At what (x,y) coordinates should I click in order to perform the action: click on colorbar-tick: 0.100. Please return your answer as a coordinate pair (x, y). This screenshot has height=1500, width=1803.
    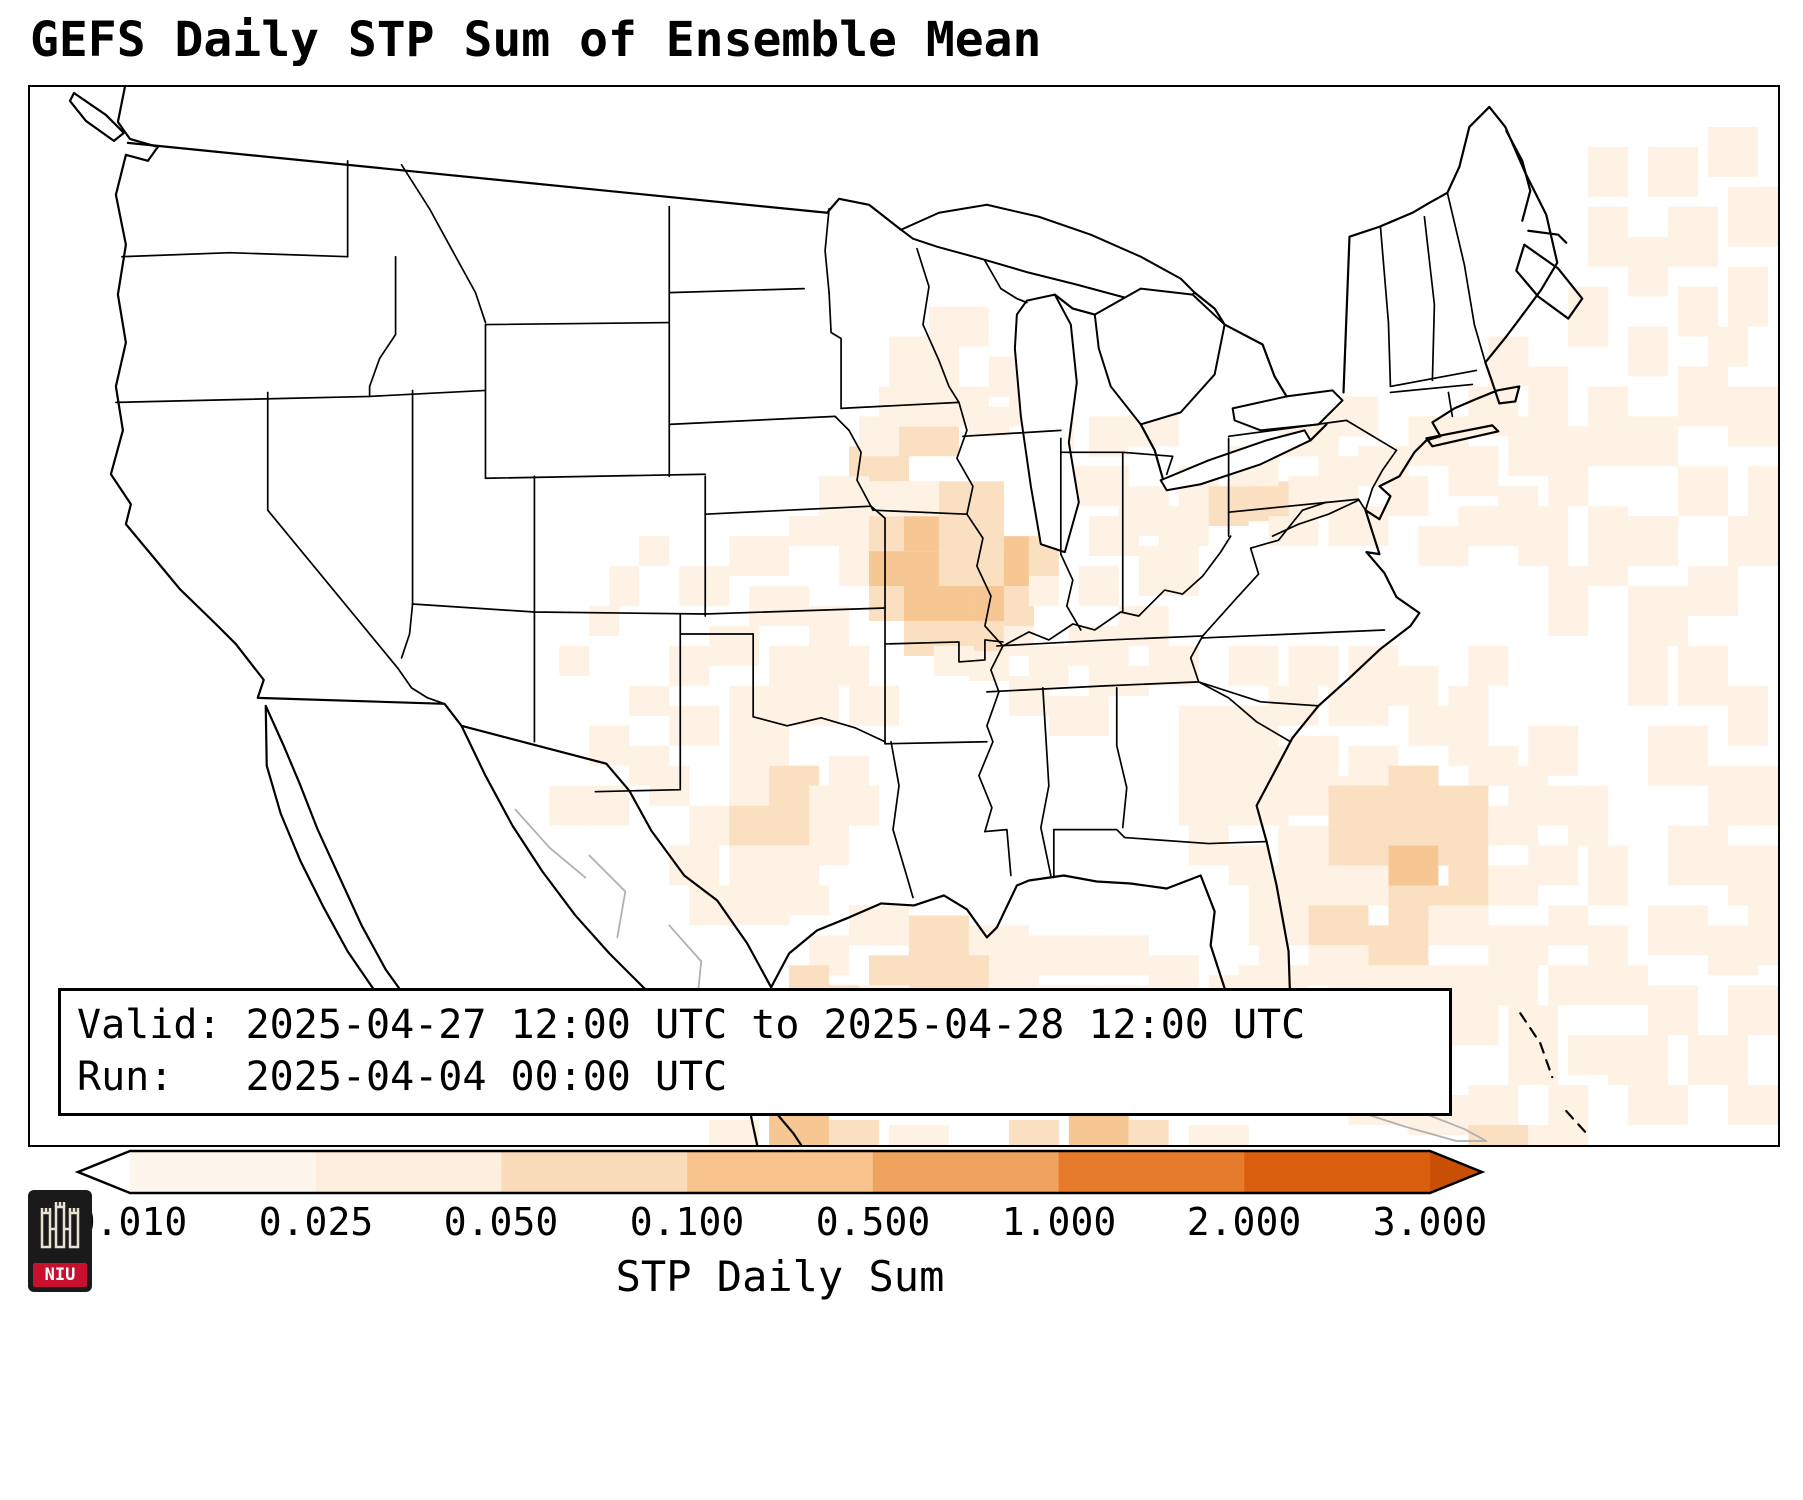
    Looking at the image, I should click on (687, 1222).